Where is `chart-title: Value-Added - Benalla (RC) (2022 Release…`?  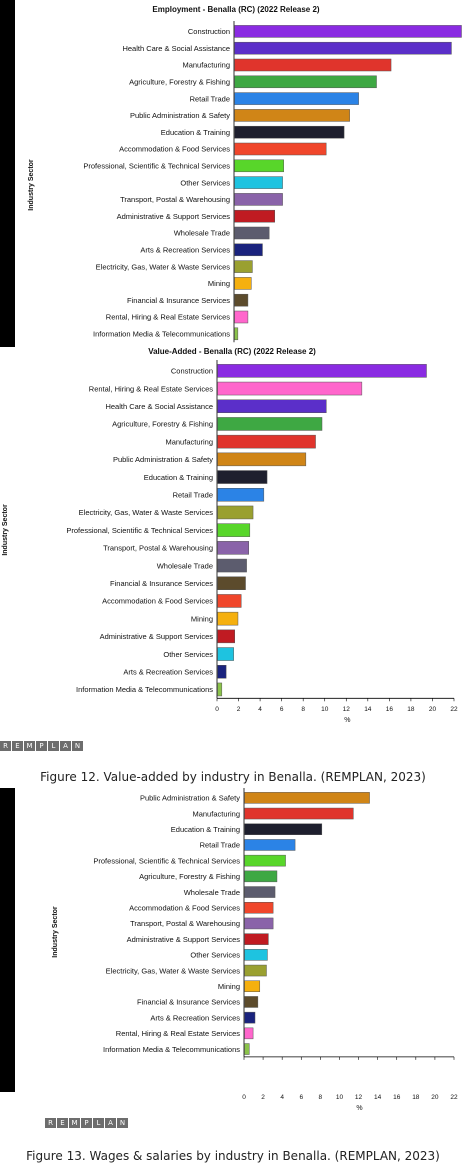
chart-title: Value-Added - Benalla (RC) (2022 Release… is located at coordinates (232, 351).